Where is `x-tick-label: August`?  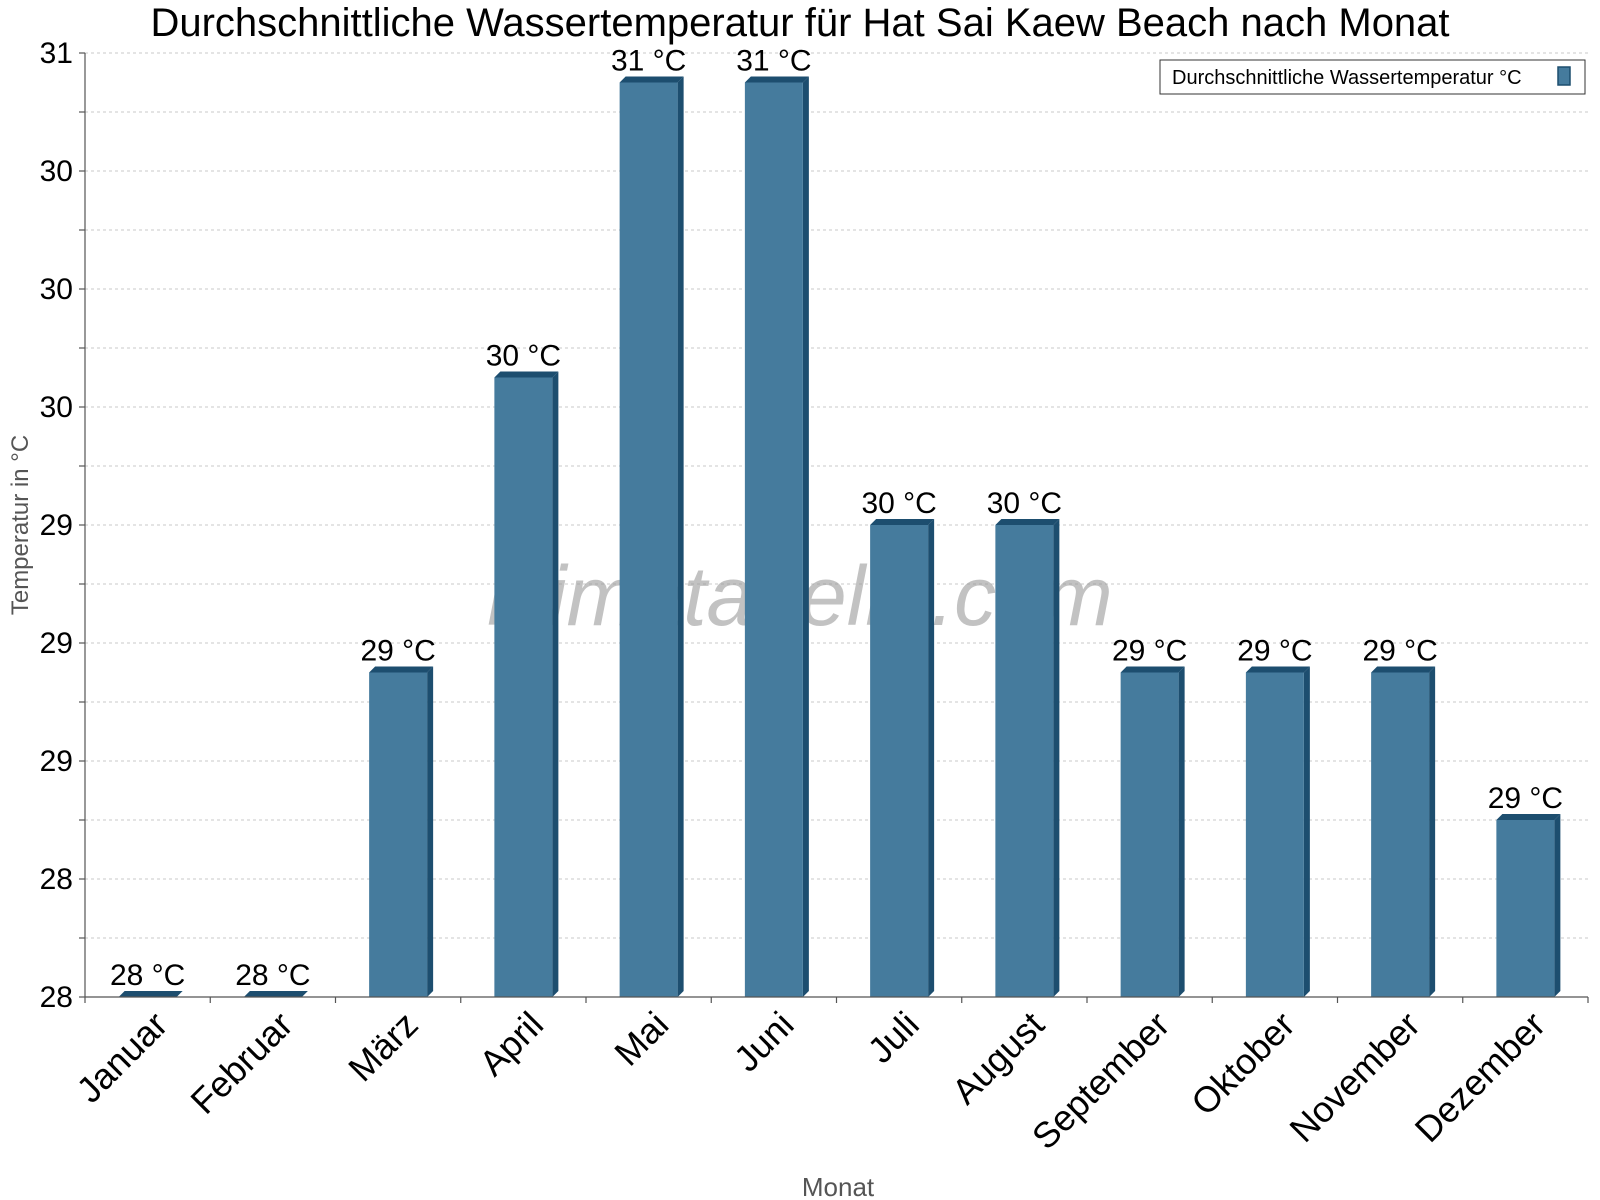
x-tick-label: August is located at coordinates (998, 1058).